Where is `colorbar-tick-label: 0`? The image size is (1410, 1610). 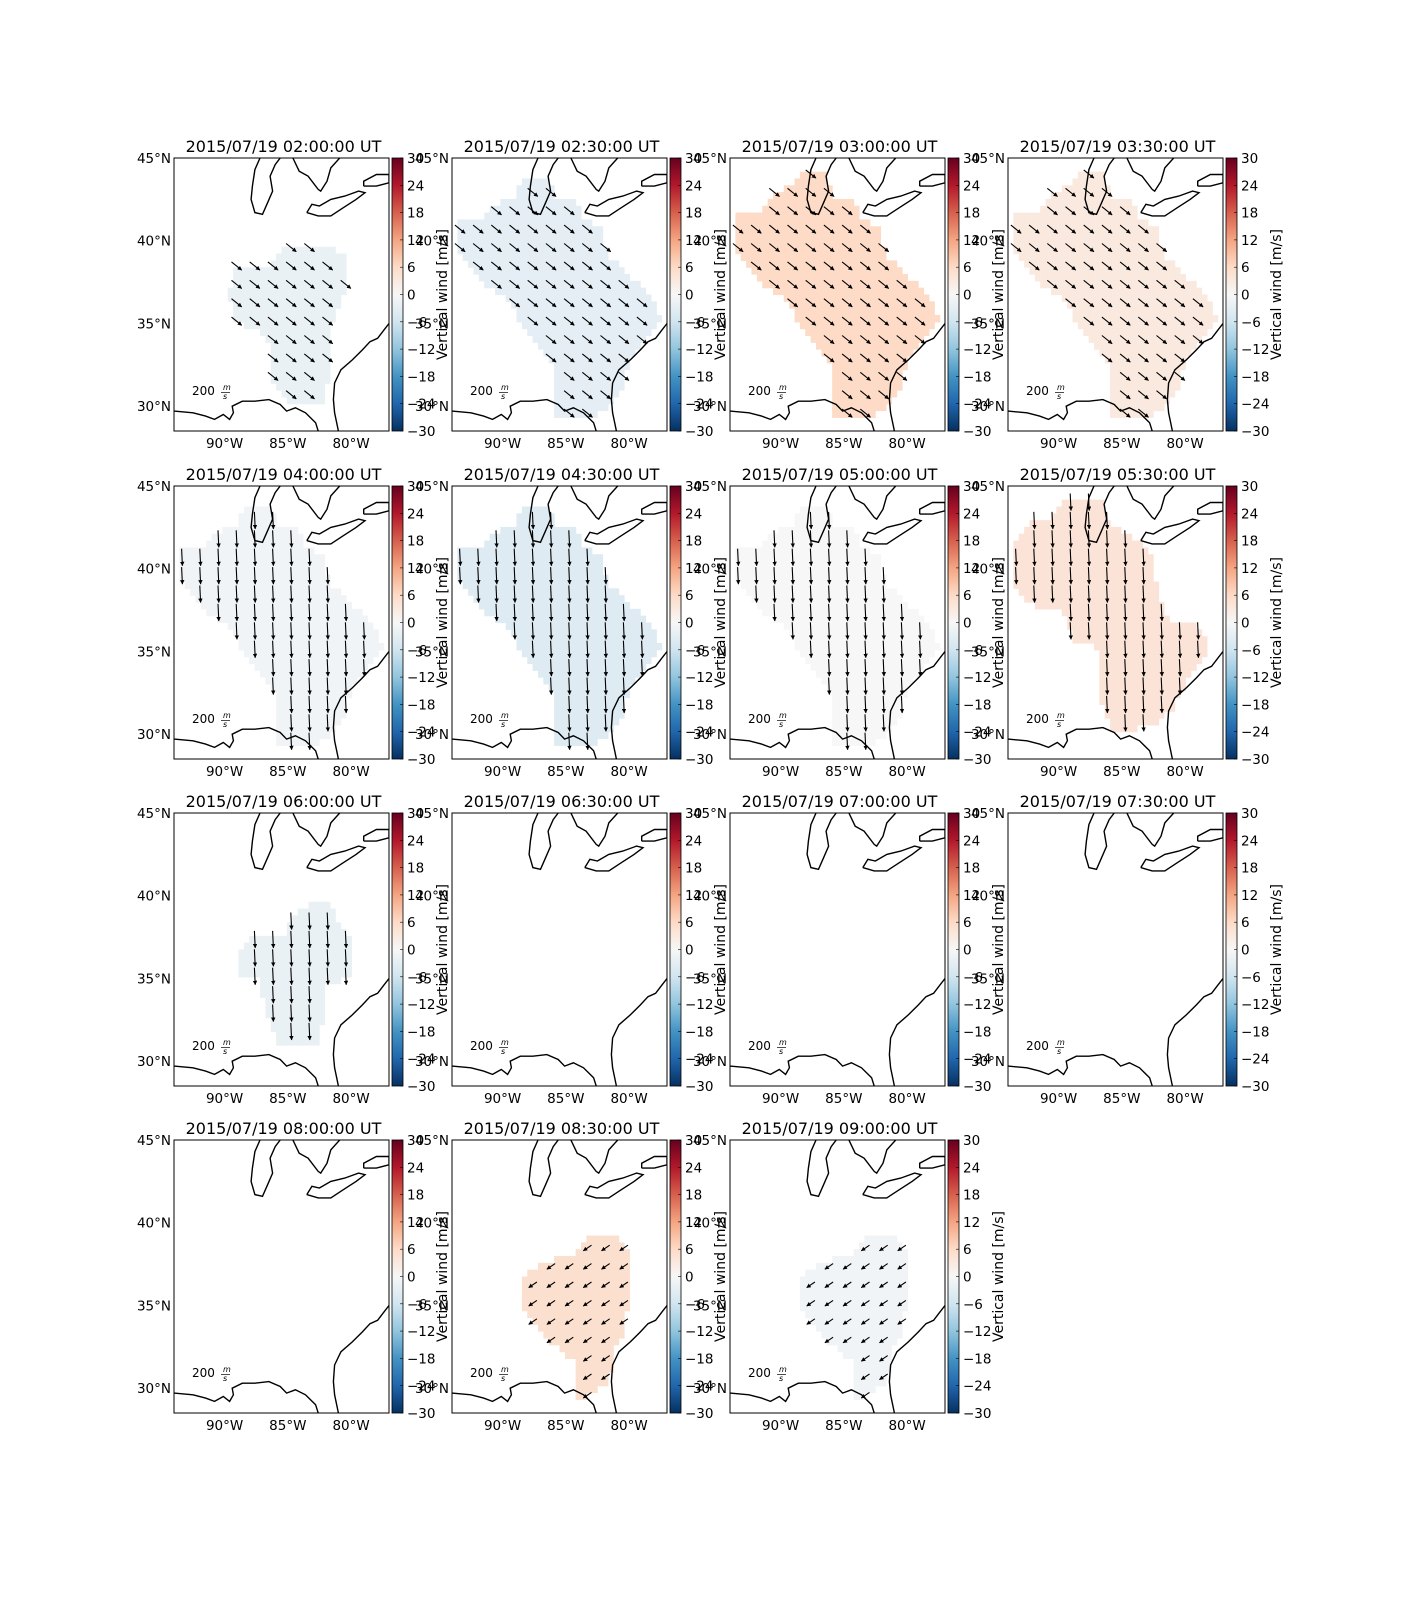 colorbar-tick-label: 0 is located at coordinates (689, 624).